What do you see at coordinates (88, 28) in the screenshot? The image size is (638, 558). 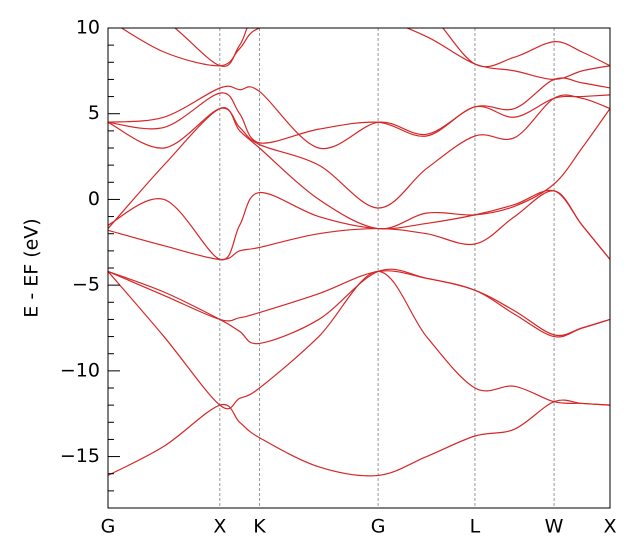 I see `y-tick-label: 10` at bounding box center [88, 28].